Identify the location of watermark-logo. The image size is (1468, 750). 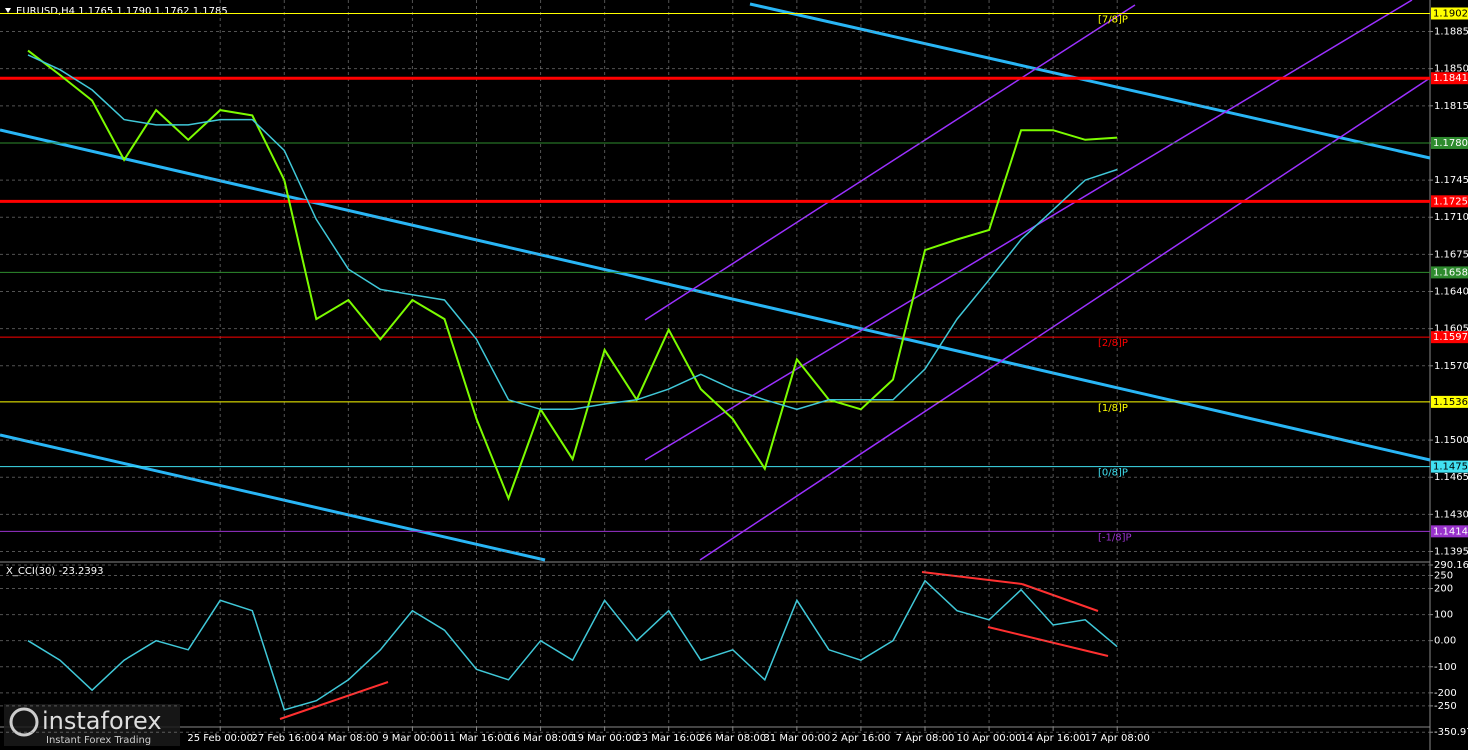
(24, 722).